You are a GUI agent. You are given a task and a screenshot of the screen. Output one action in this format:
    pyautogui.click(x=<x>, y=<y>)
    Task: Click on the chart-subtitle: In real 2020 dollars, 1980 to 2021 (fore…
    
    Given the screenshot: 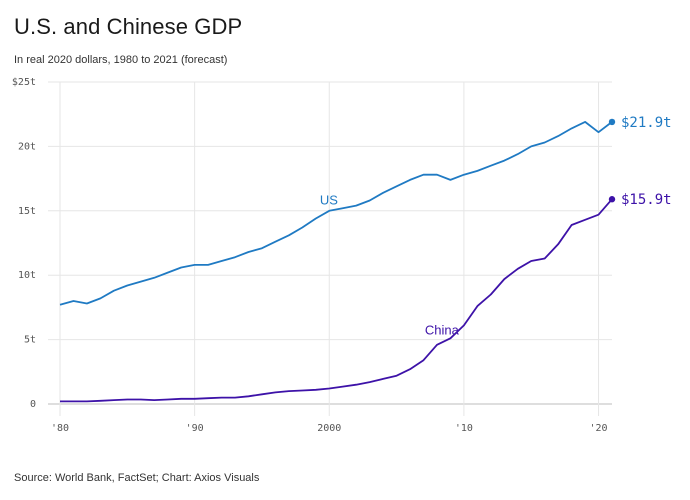 What is the action you would take?
    pyautogui.click(x=121, y=60)
    